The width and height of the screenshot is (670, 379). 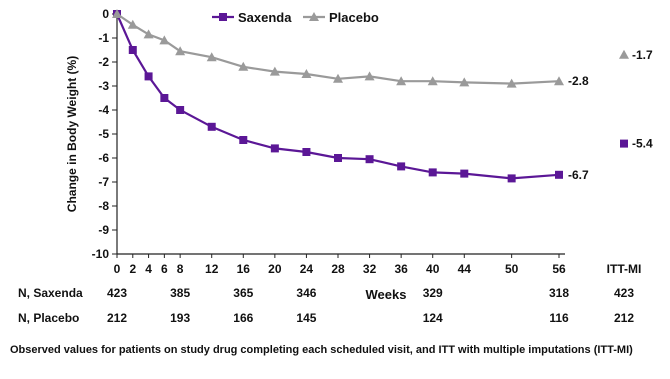 I want to click on y-tick-label: 0, so click(x=105, y=14).